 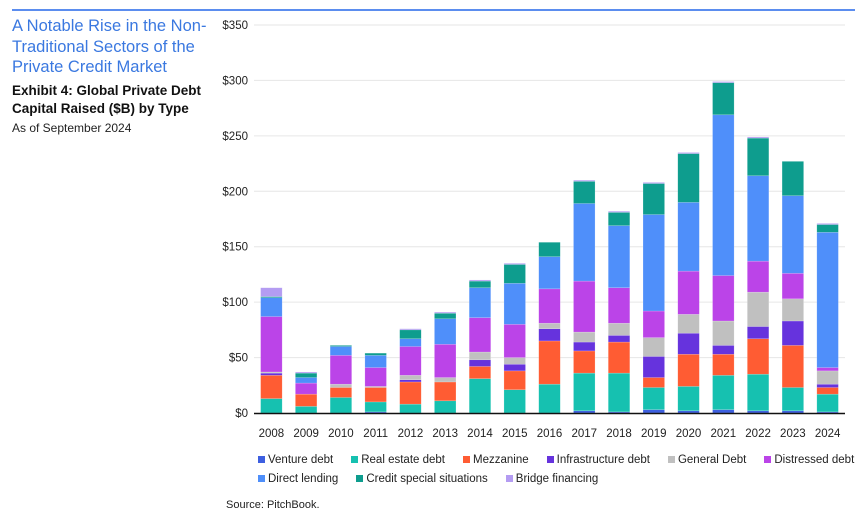 I want to click on bar-stack-2017, so click(x=584, y=296).